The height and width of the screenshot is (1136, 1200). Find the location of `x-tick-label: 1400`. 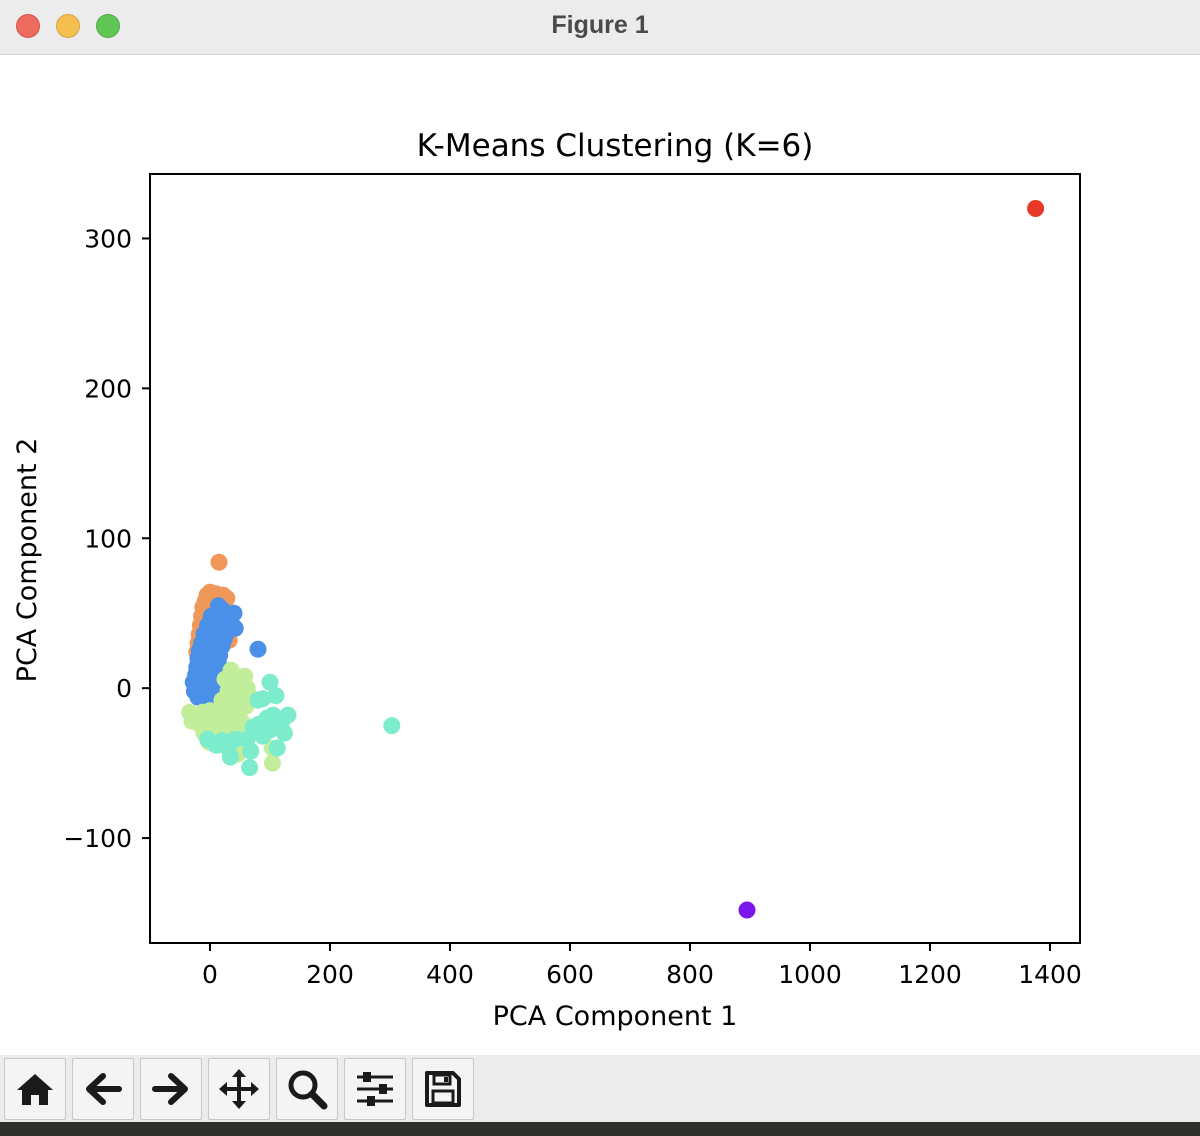

x-tick-label: 1400 is located at coordinates (1050, 974).